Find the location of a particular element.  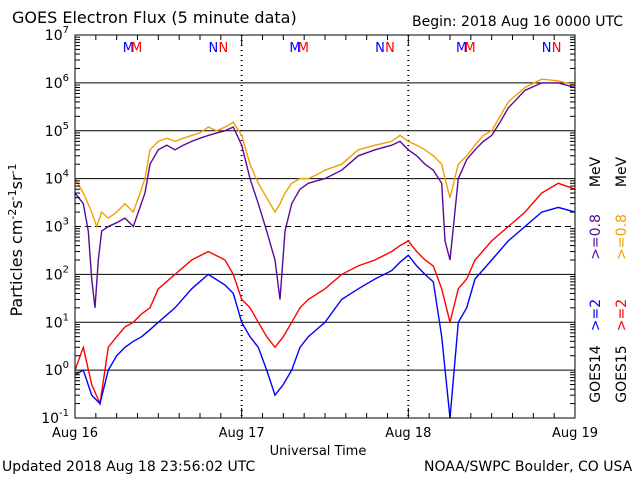

y-tick-label: 10³ is located at coordinates (57, 226).